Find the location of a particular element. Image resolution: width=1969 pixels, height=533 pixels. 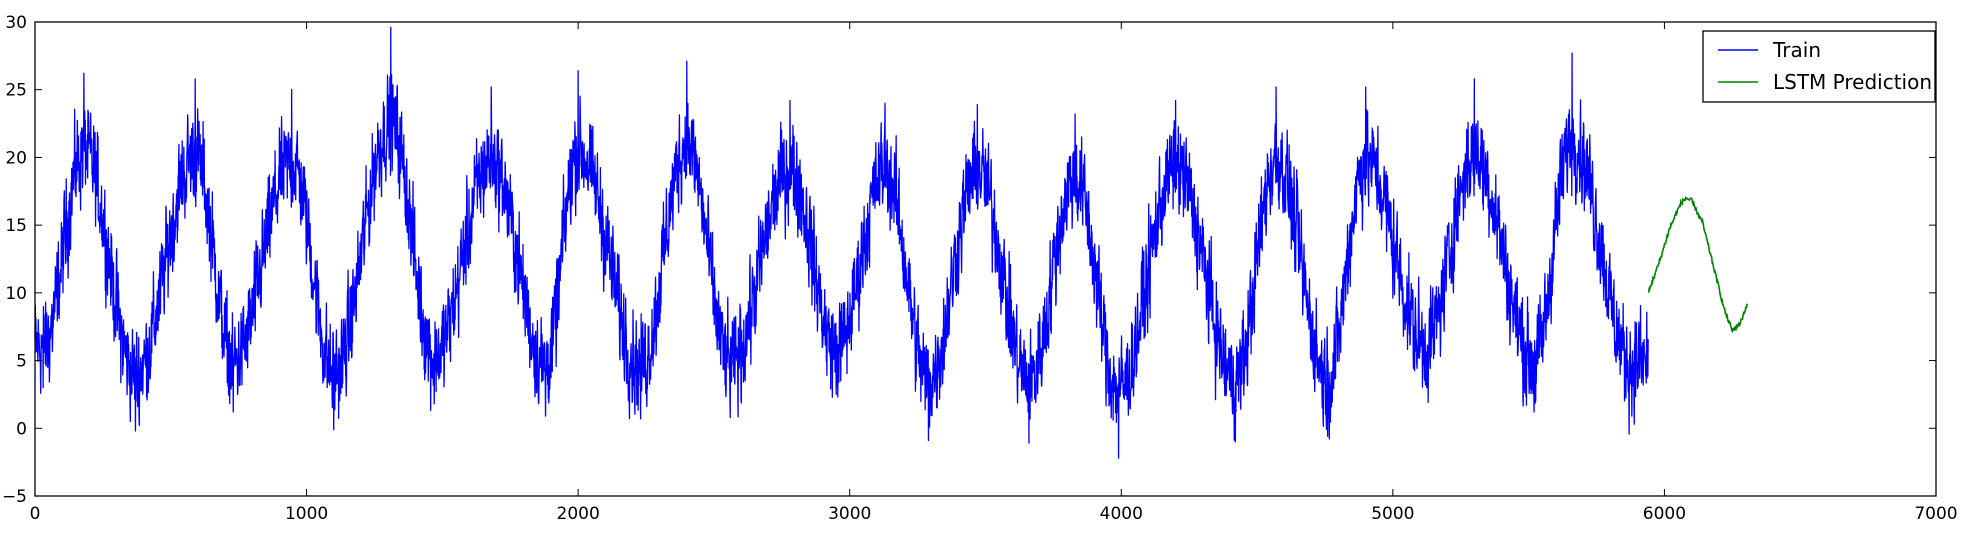

legend-label-lstm-prediction: LSTM Prediction is located at coordinates (1852, 82).